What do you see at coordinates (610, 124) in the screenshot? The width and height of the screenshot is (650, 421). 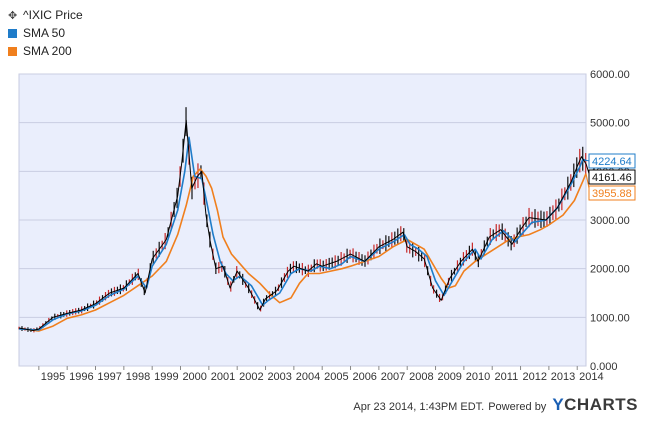 I see `y-tick-label: 5000.00` at bounding box center [610, 124].